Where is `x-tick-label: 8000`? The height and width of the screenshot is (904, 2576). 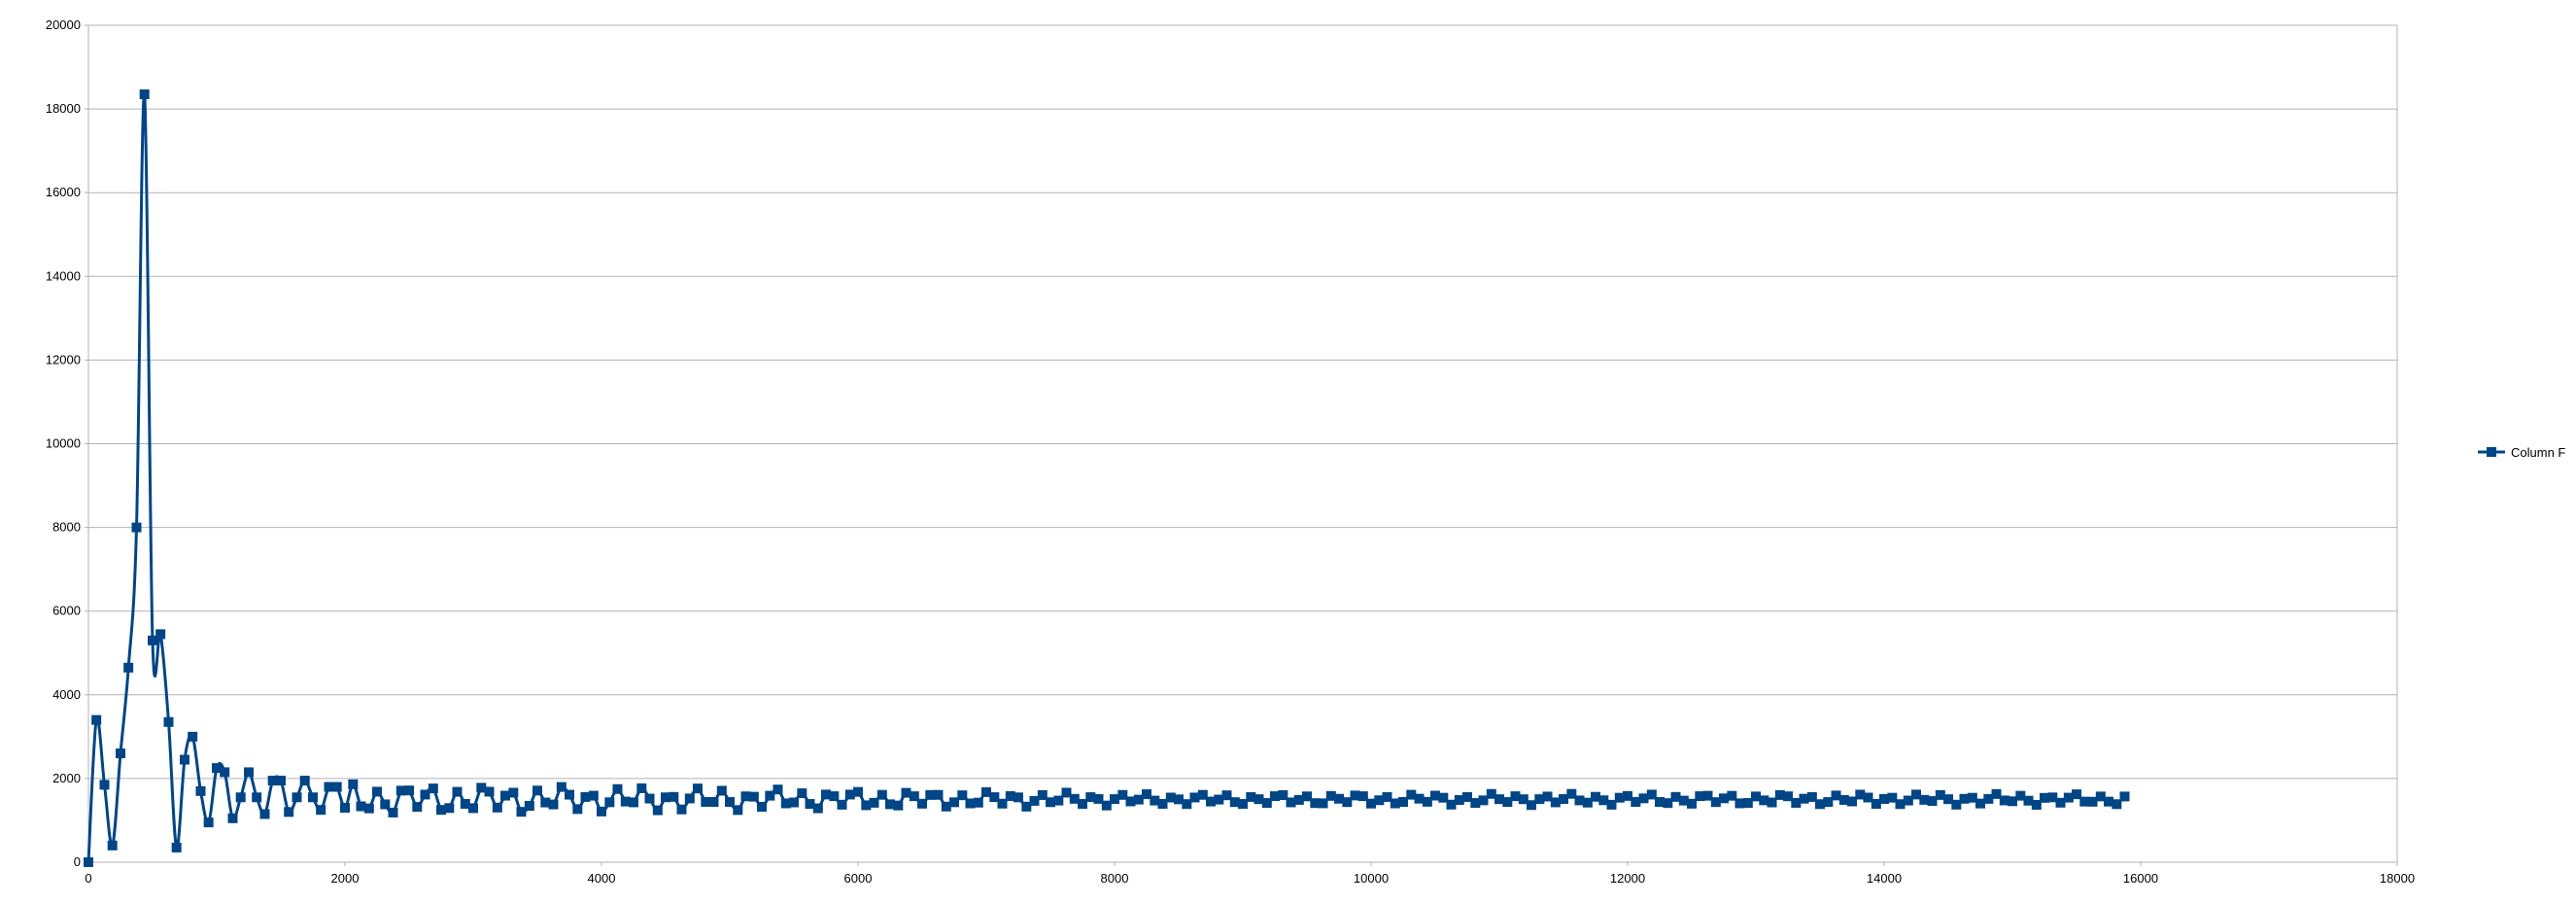 x-tick-label: 8000 is located at coordinates (1115, 878).